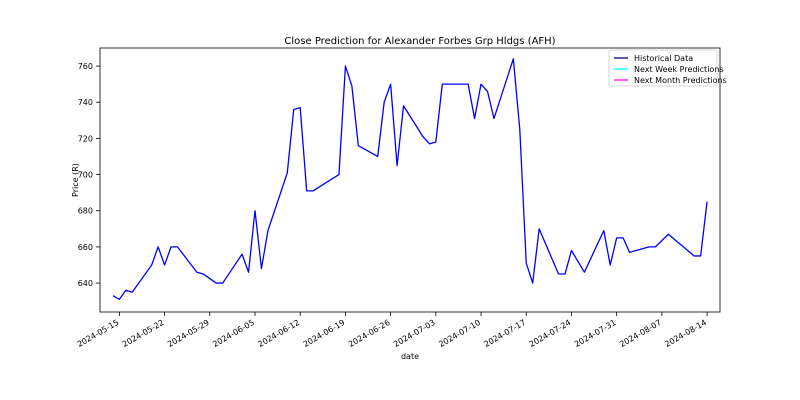 This screenshot has width=800, height=400. What do you see at coordinates (85, 138) in the screenshot?
I see `y-tick-label: 720` at bounding box center [85, 138].